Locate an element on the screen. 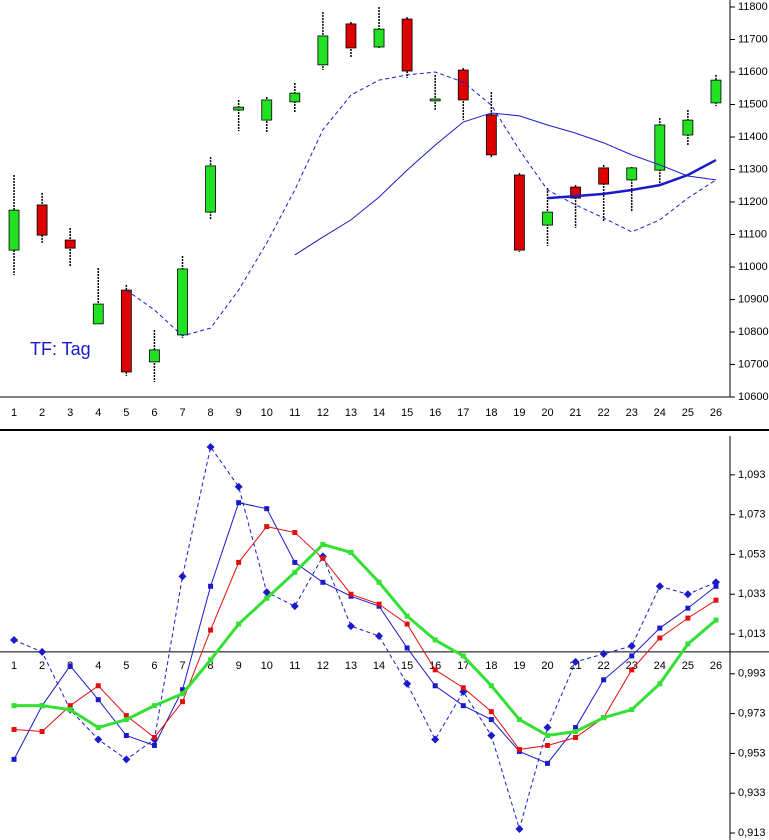 This screenshot has width=769, height=840. x-tick-label: 26 is located at coordinates (716, 666).